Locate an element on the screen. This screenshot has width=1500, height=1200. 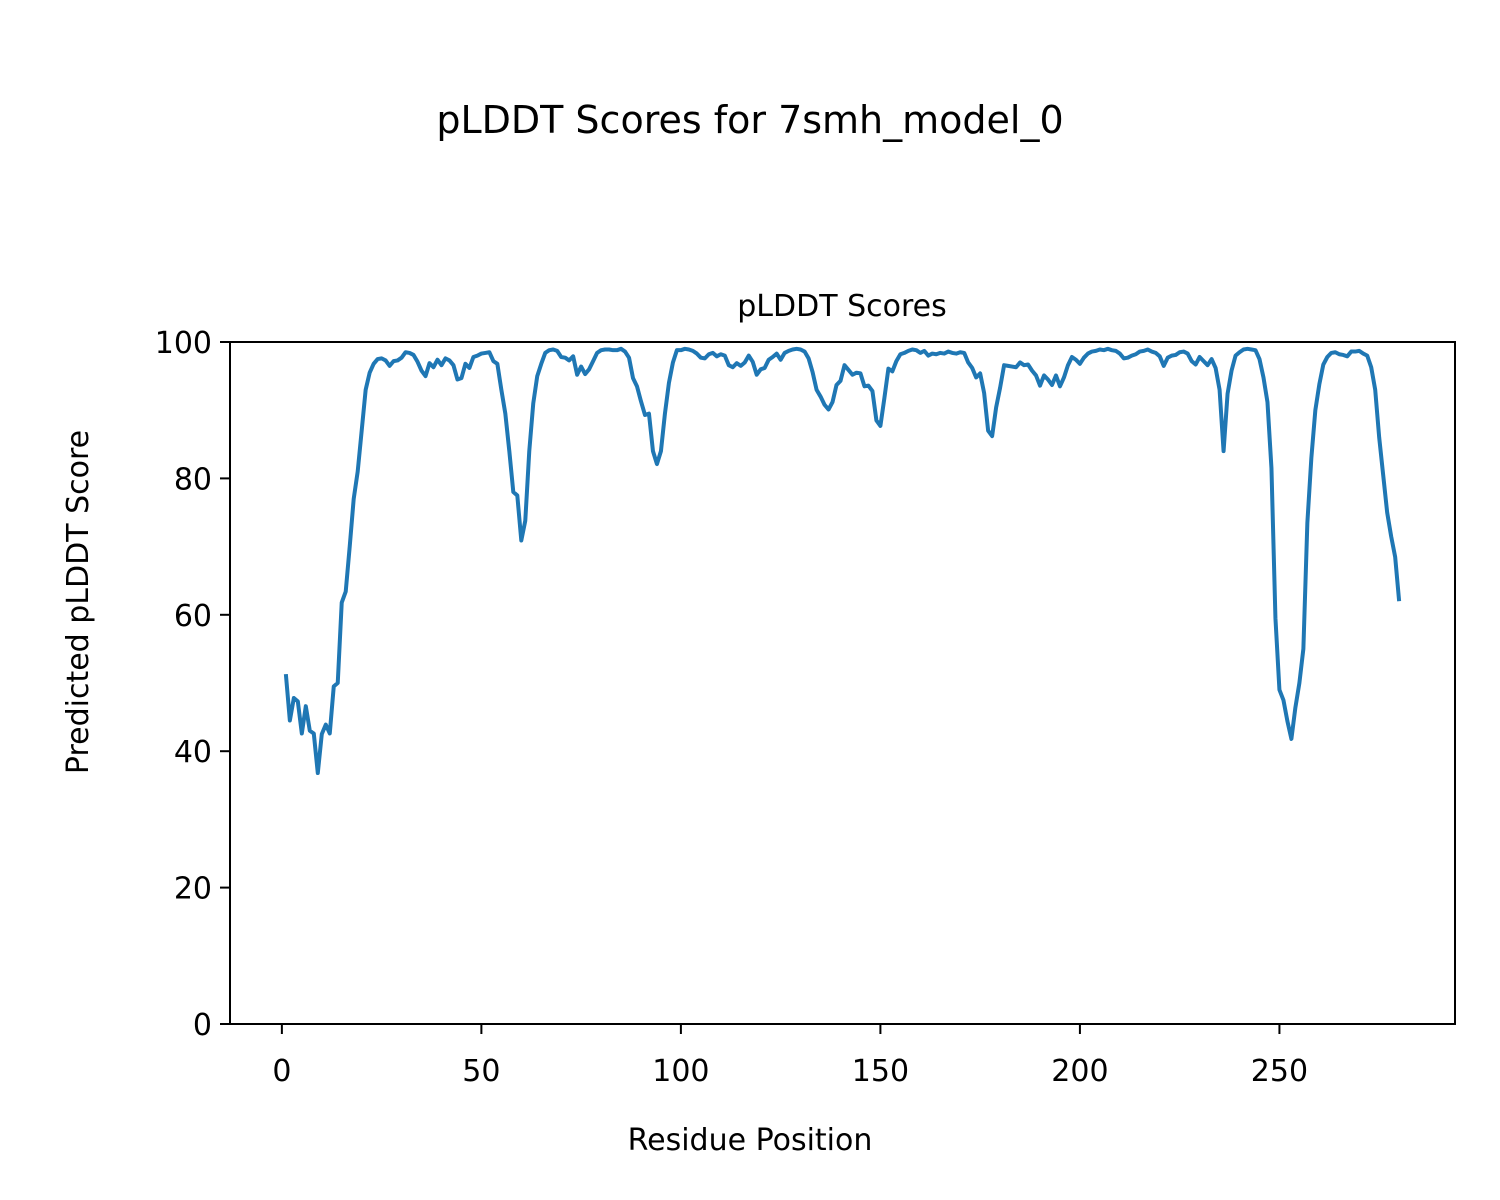
x-axis-label: Residue Position is located at coordinates (750, 1140).